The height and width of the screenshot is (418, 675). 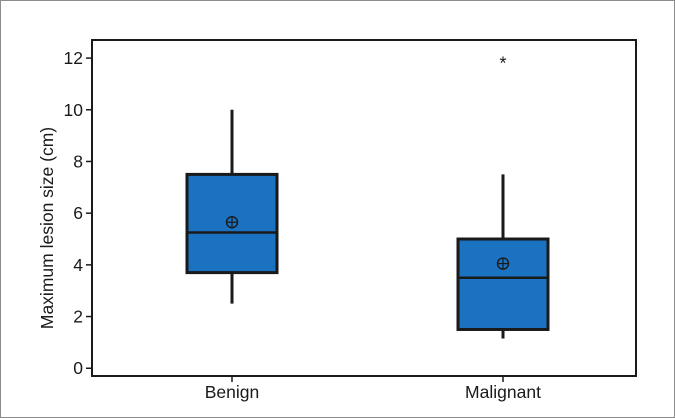 I want to click on x-axis: Benign Malignant, so click(x=373, y=389).